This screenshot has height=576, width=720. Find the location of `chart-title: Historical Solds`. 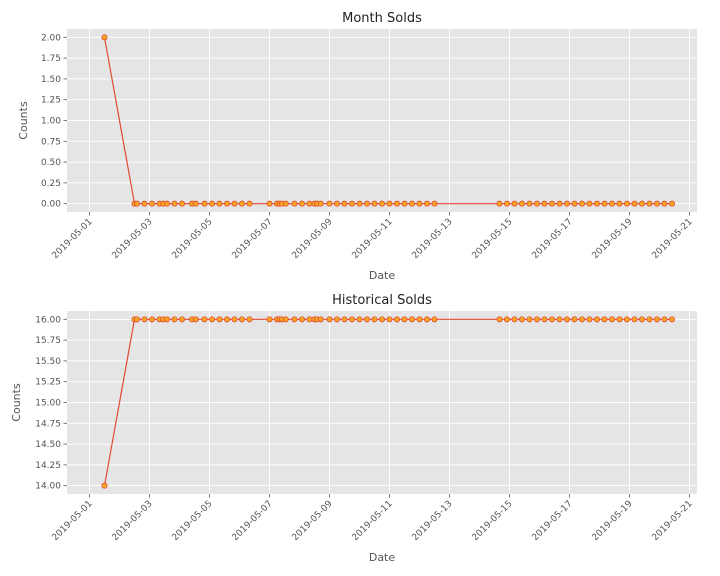

chart-title: Historical Solds is located at coordinates (382, 300).